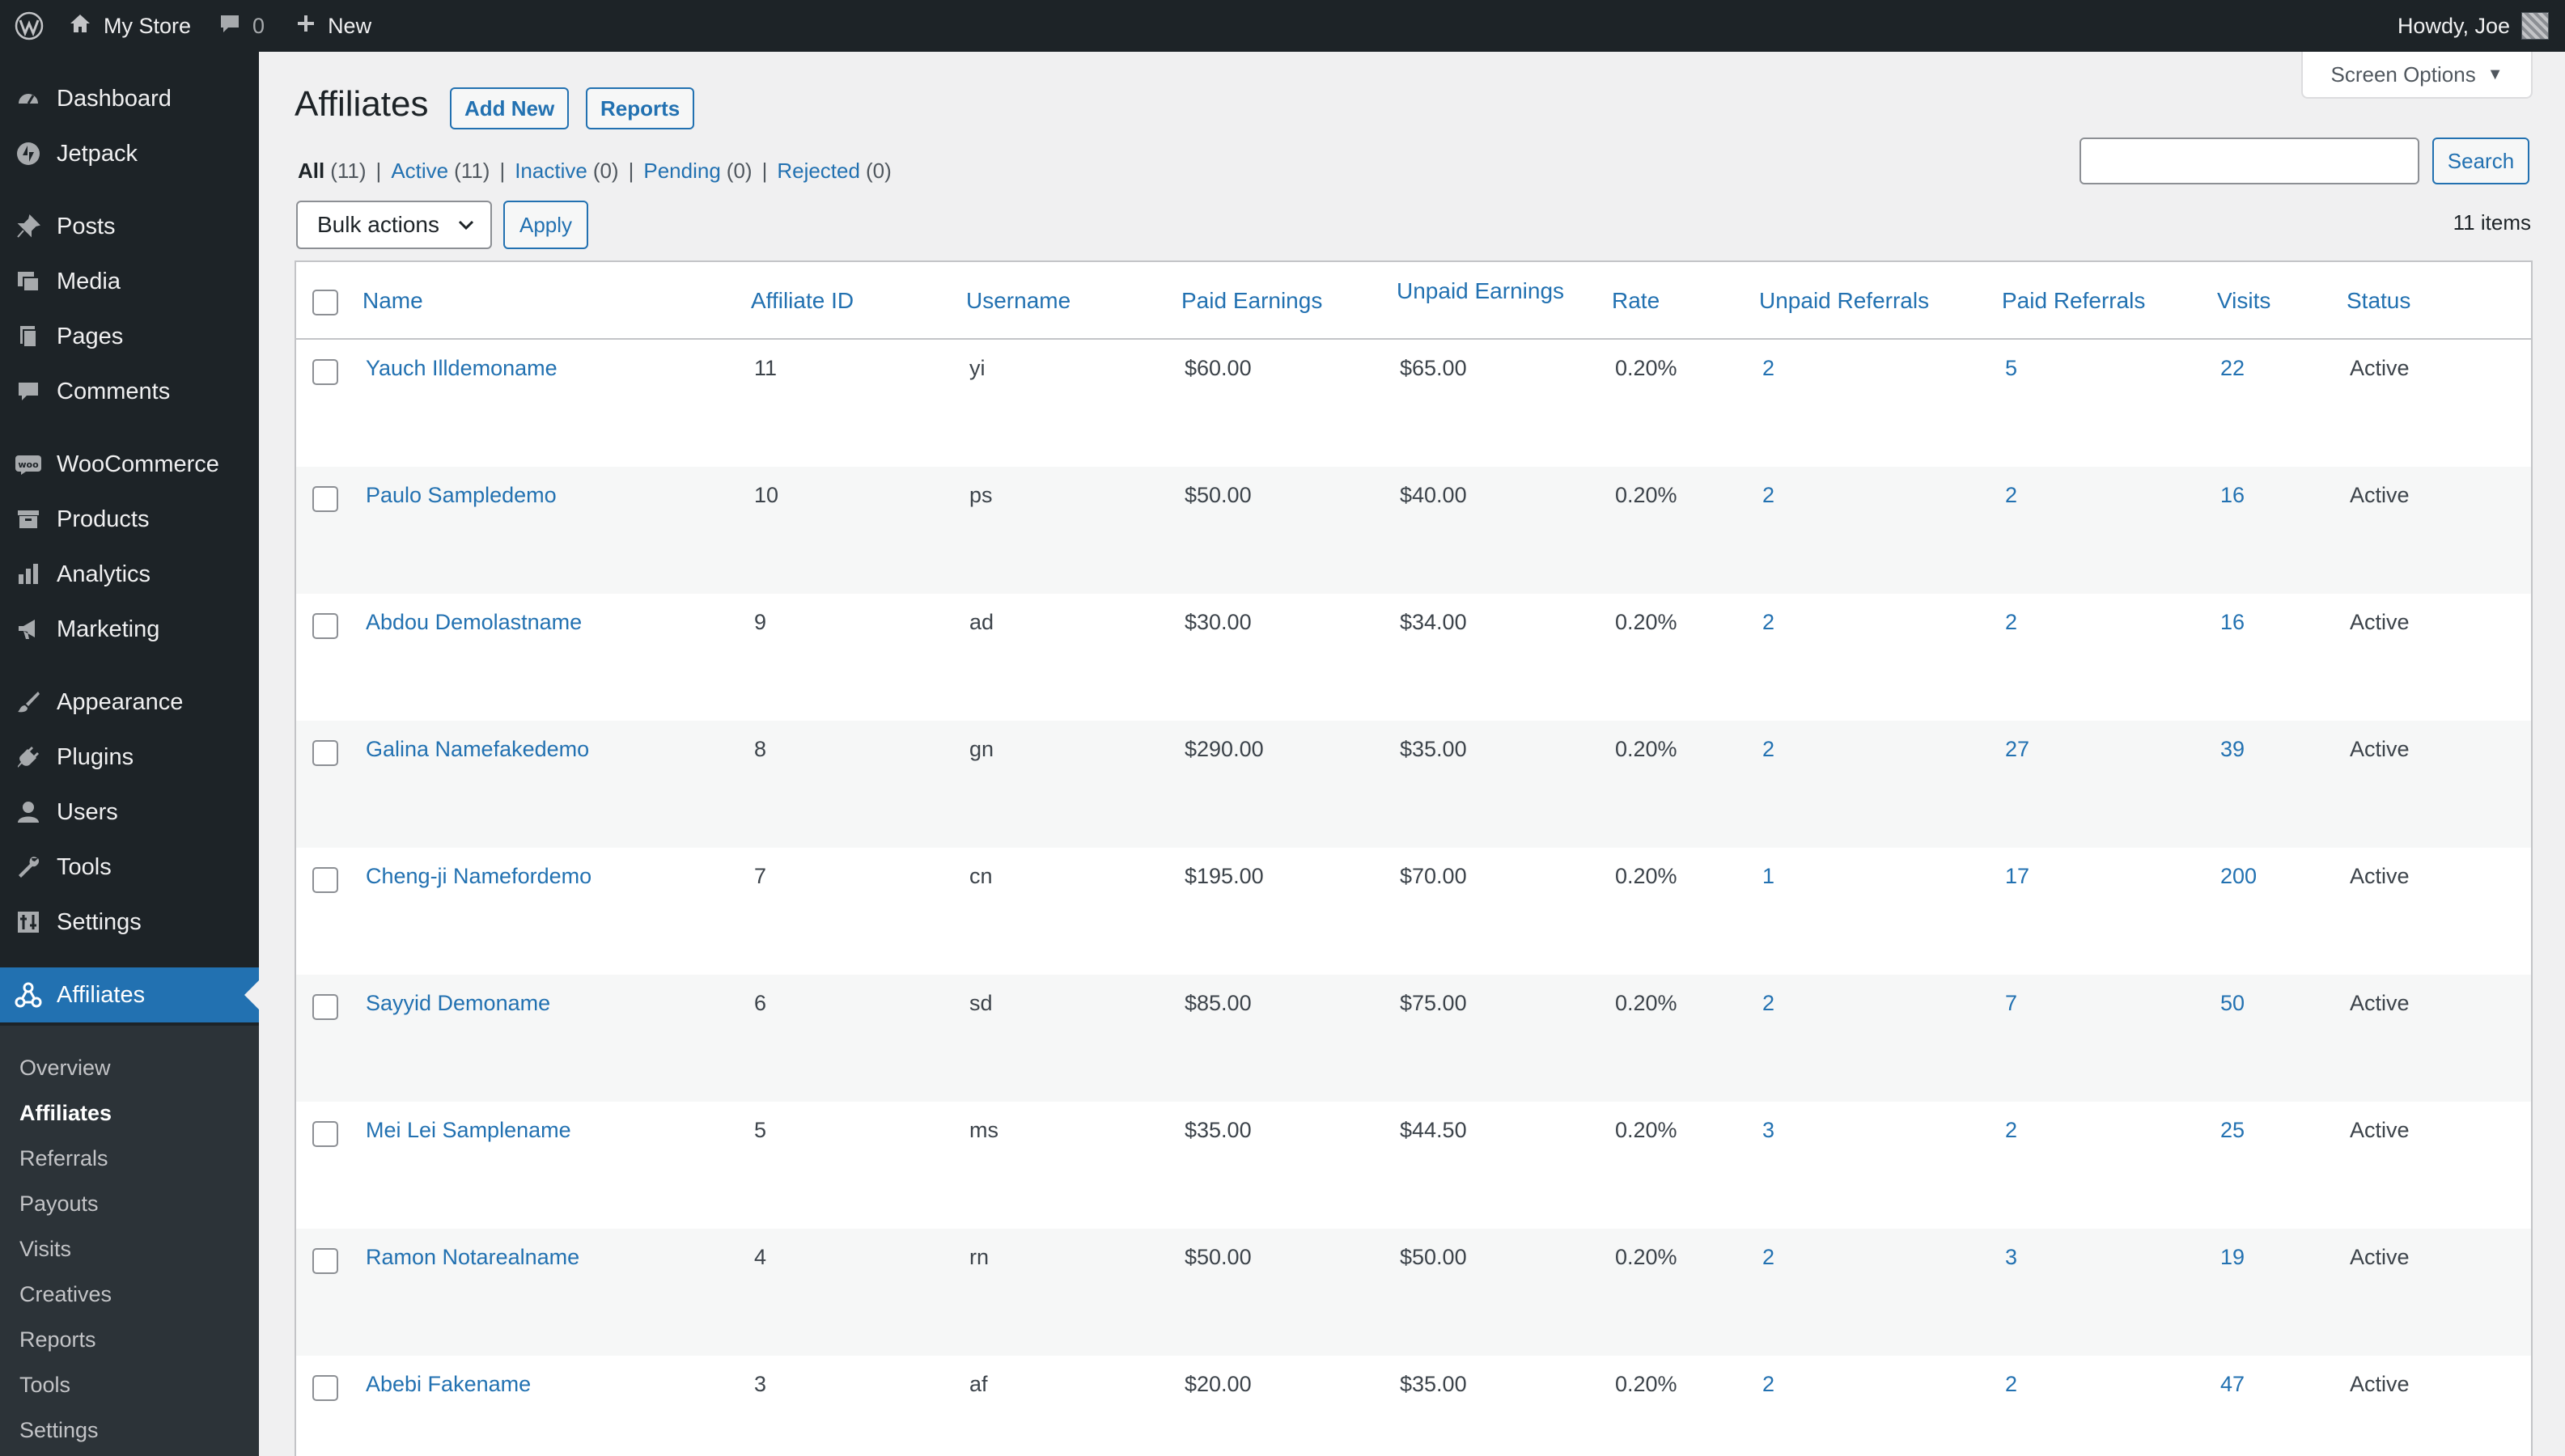 The width and height of the screenshot is (2565, 1456). Describe the element at coordinates (241, 26) in the screenshot. I see `comments-link: 0` at that location.